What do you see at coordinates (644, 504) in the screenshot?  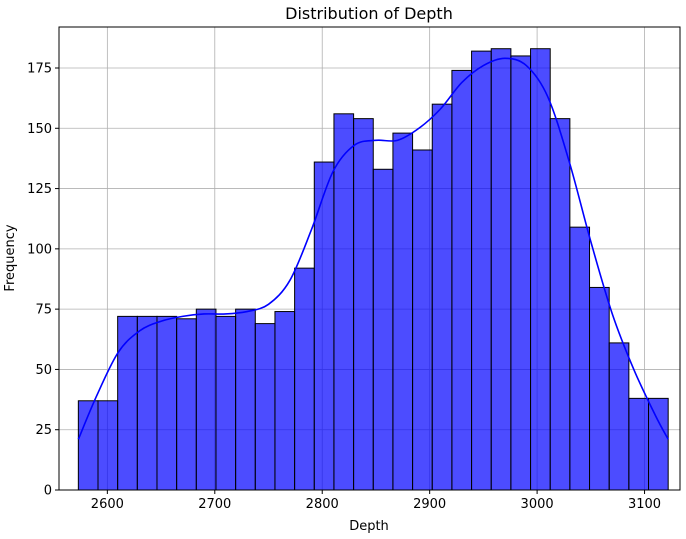 I see `x-tick-label-5: 3100` at bounding box center [644, 504].